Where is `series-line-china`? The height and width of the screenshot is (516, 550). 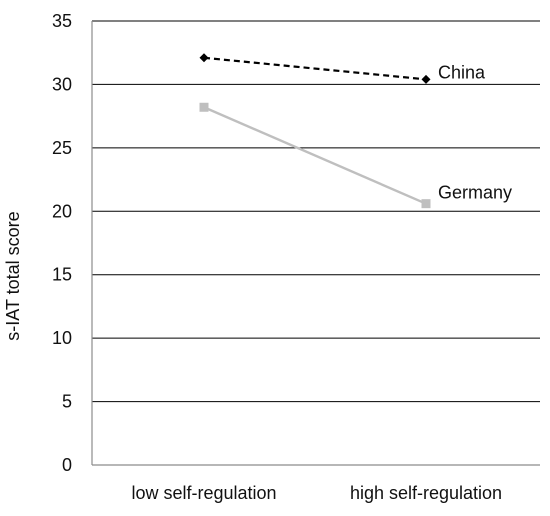
series-line-china is located at coordinates (315, 68).